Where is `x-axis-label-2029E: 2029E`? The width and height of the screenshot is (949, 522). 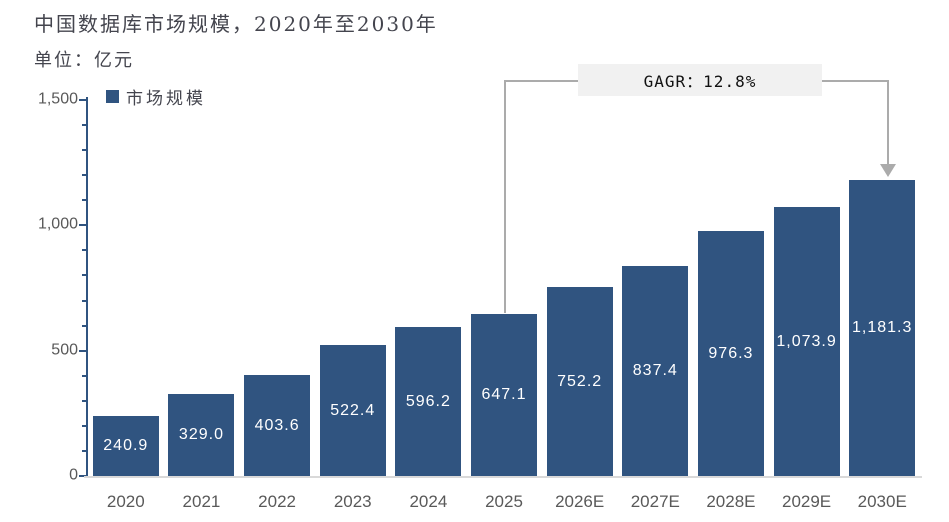
x-axis-label-2029E: 2029E is located at coordinates (806, 501).